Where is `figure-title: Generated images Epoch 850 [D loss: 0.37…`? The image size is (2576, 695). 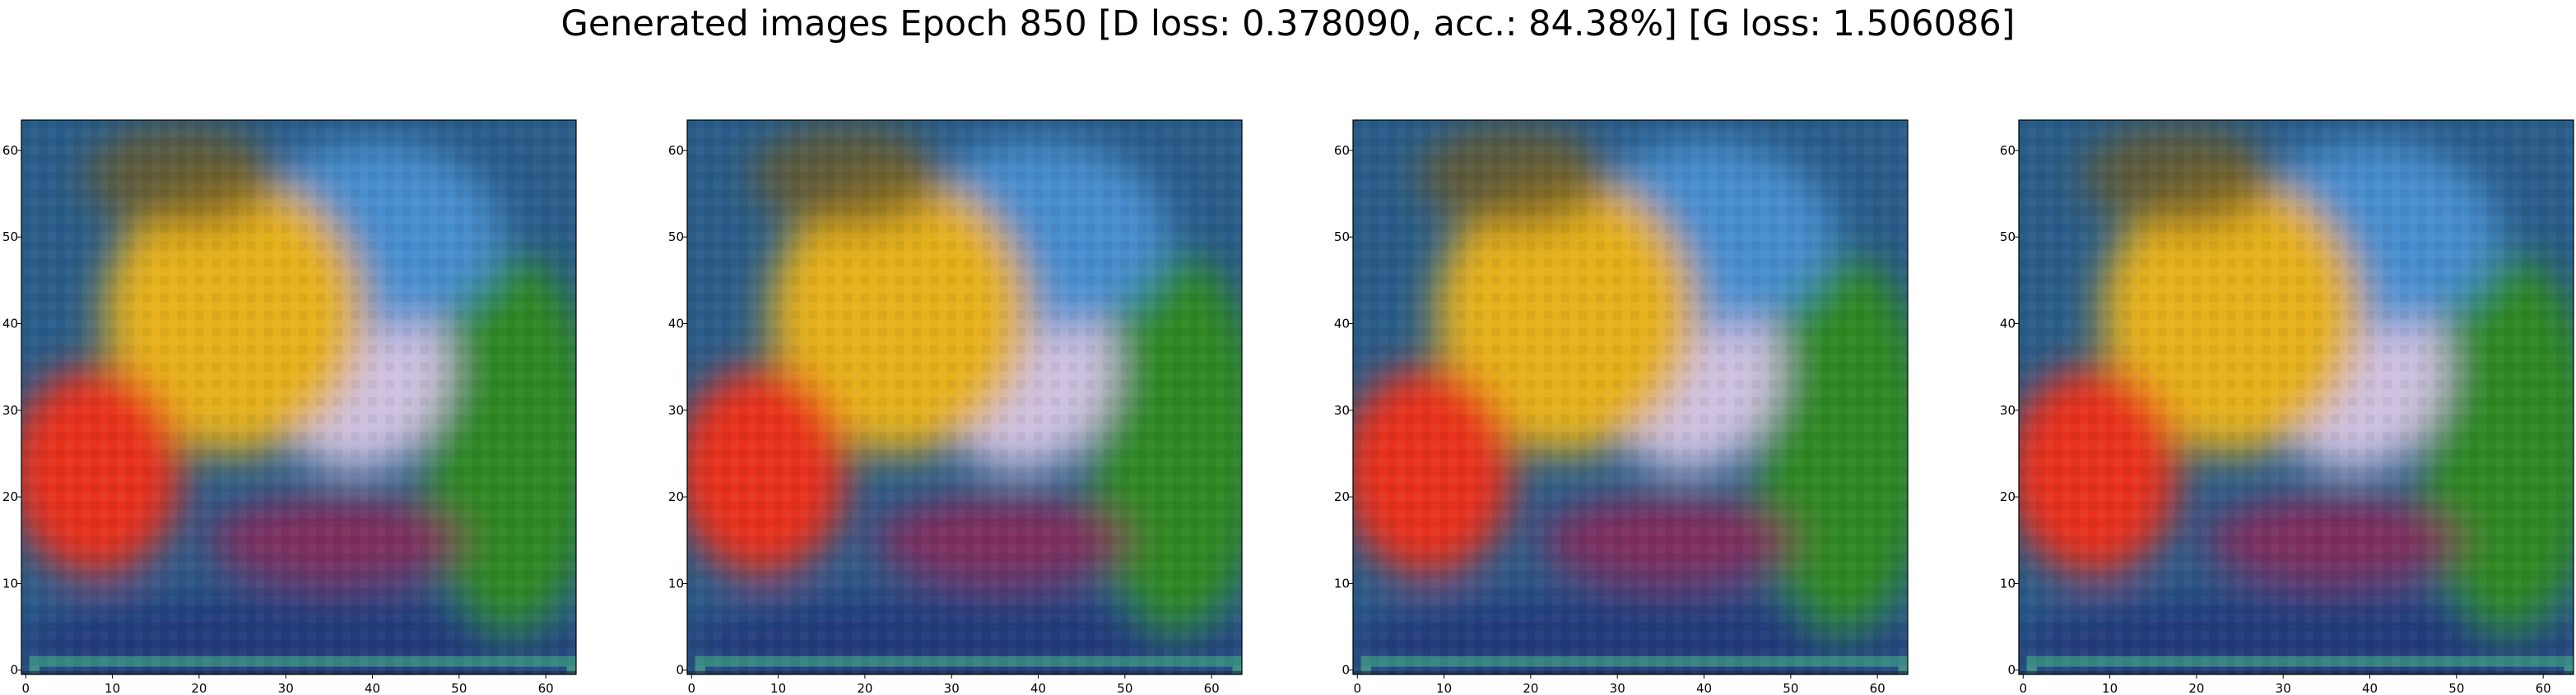 figure-title: Generated images Epoch 850 [D loss: 0.37… is located at coordinates (1288, 23).